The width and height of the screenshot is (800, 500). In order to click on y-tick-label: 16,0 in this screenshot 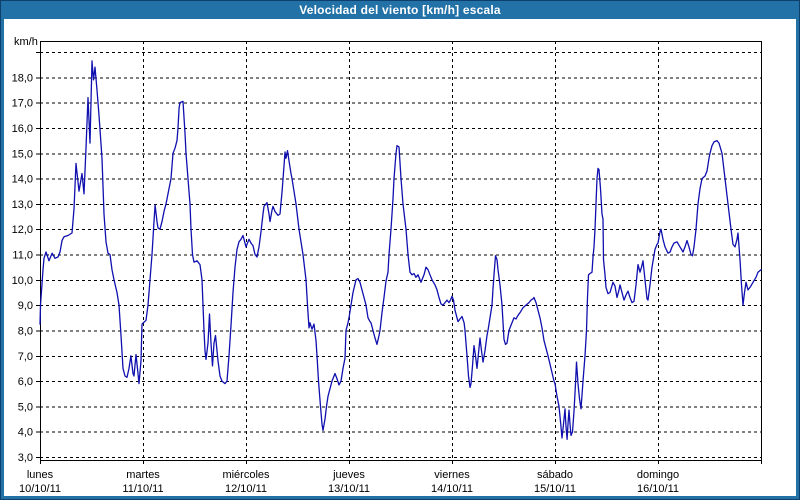, I will do `click(22, 129)`.